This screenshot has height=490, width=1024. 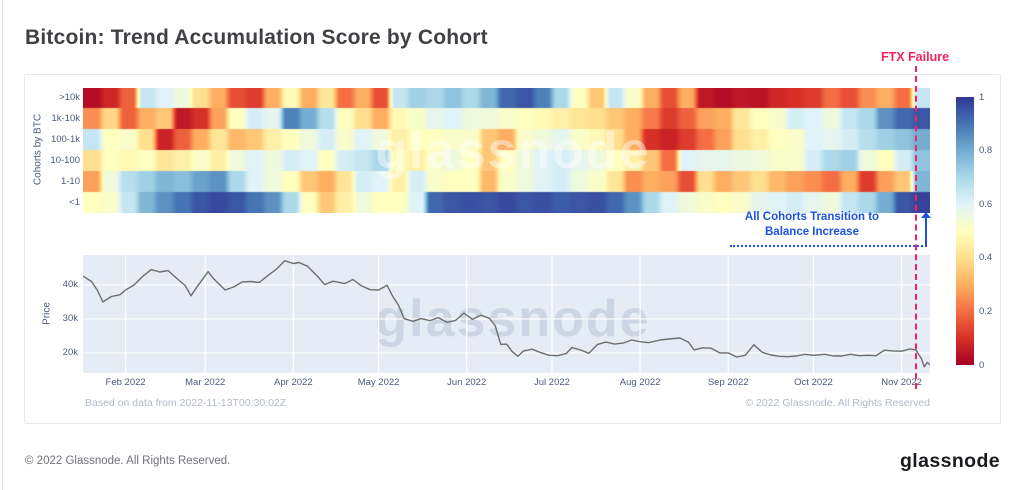 I want to click on heatmap-row-label: >10k, so click(x=69, y=98).